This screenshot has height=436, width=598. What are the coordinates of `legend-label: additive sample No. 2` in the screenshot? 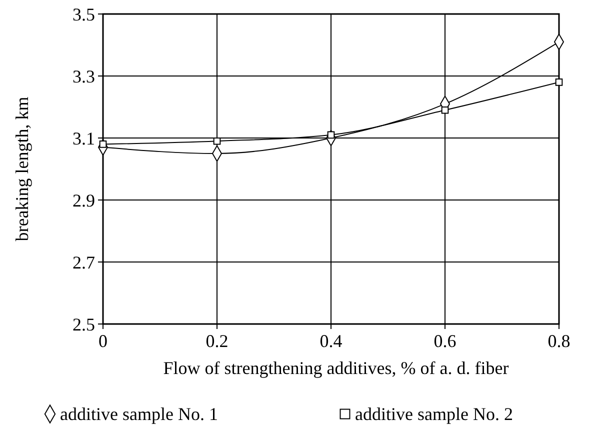 It's located at (434, 414).